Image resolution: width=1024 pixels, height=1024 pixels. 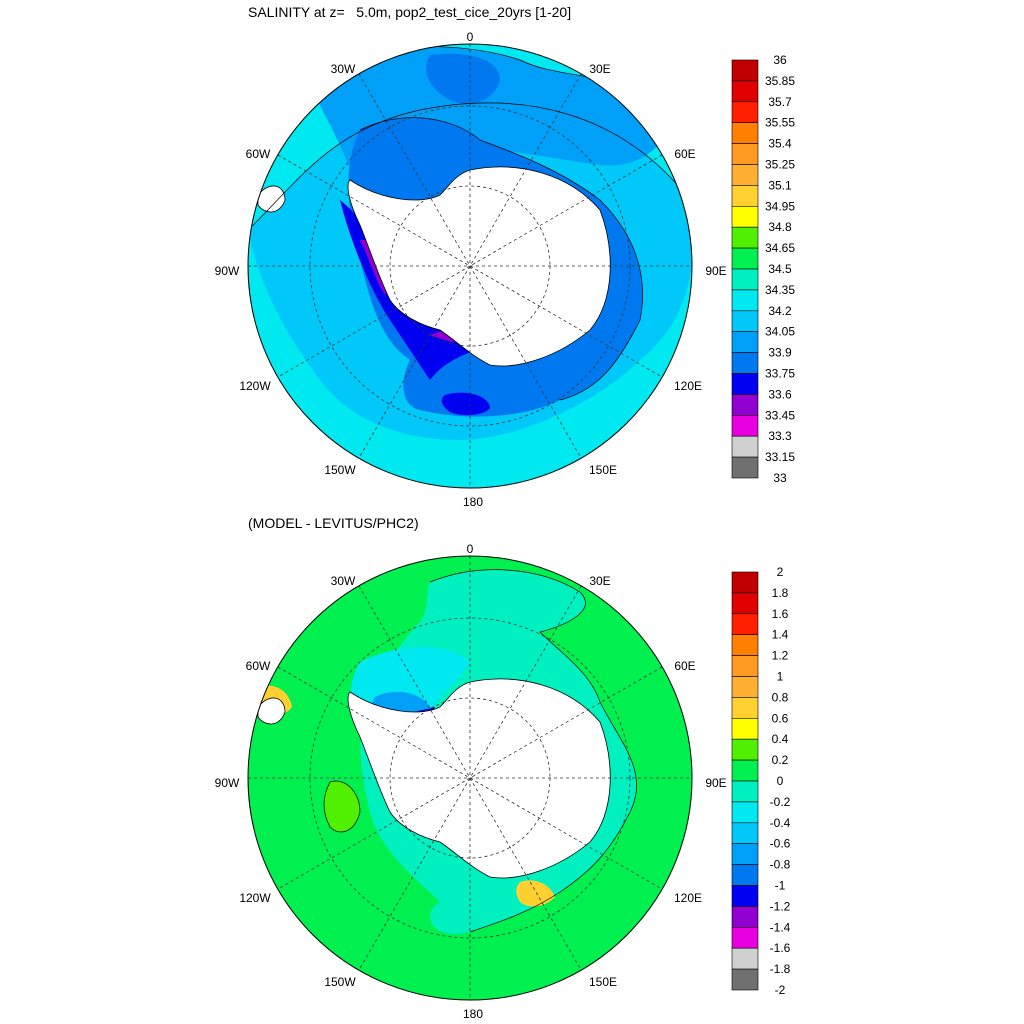 I want to click on salinity-33.9-north-region, so click(x=463, y=78).